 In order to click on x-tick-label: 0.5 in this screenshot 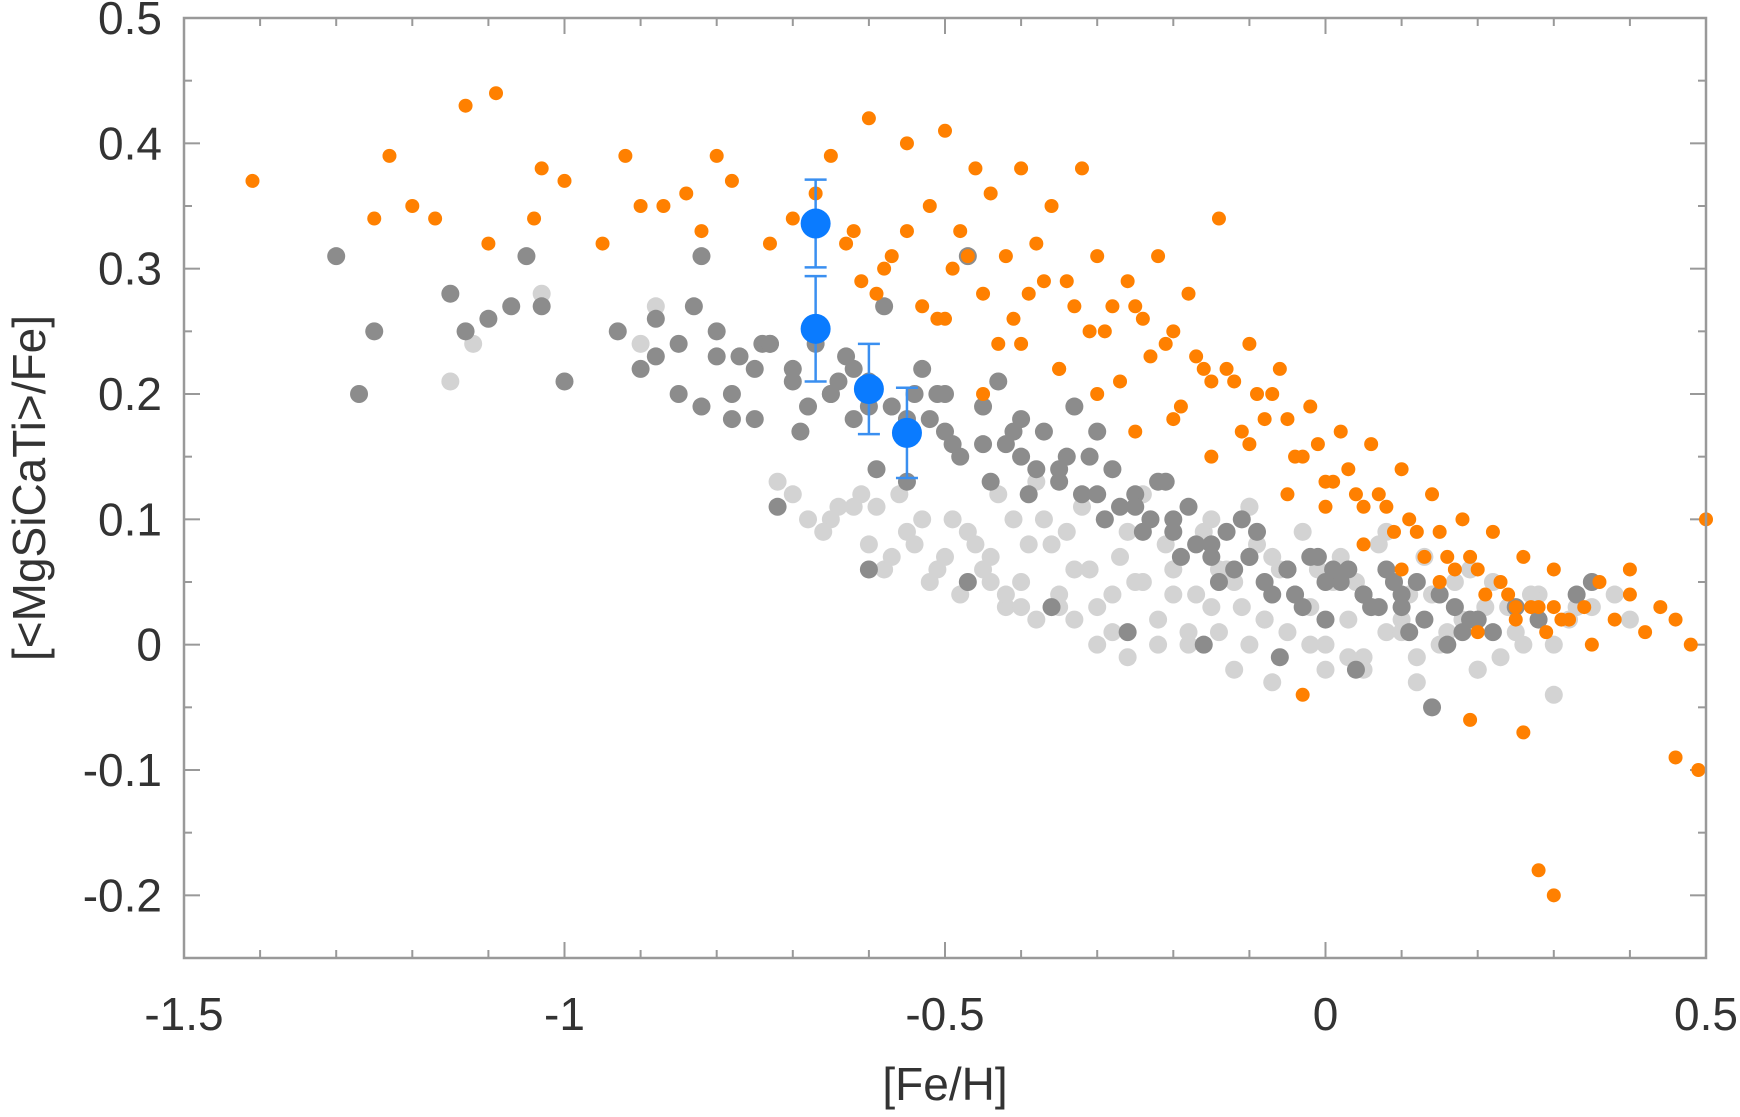, I will do `click(1706, 1014)`.